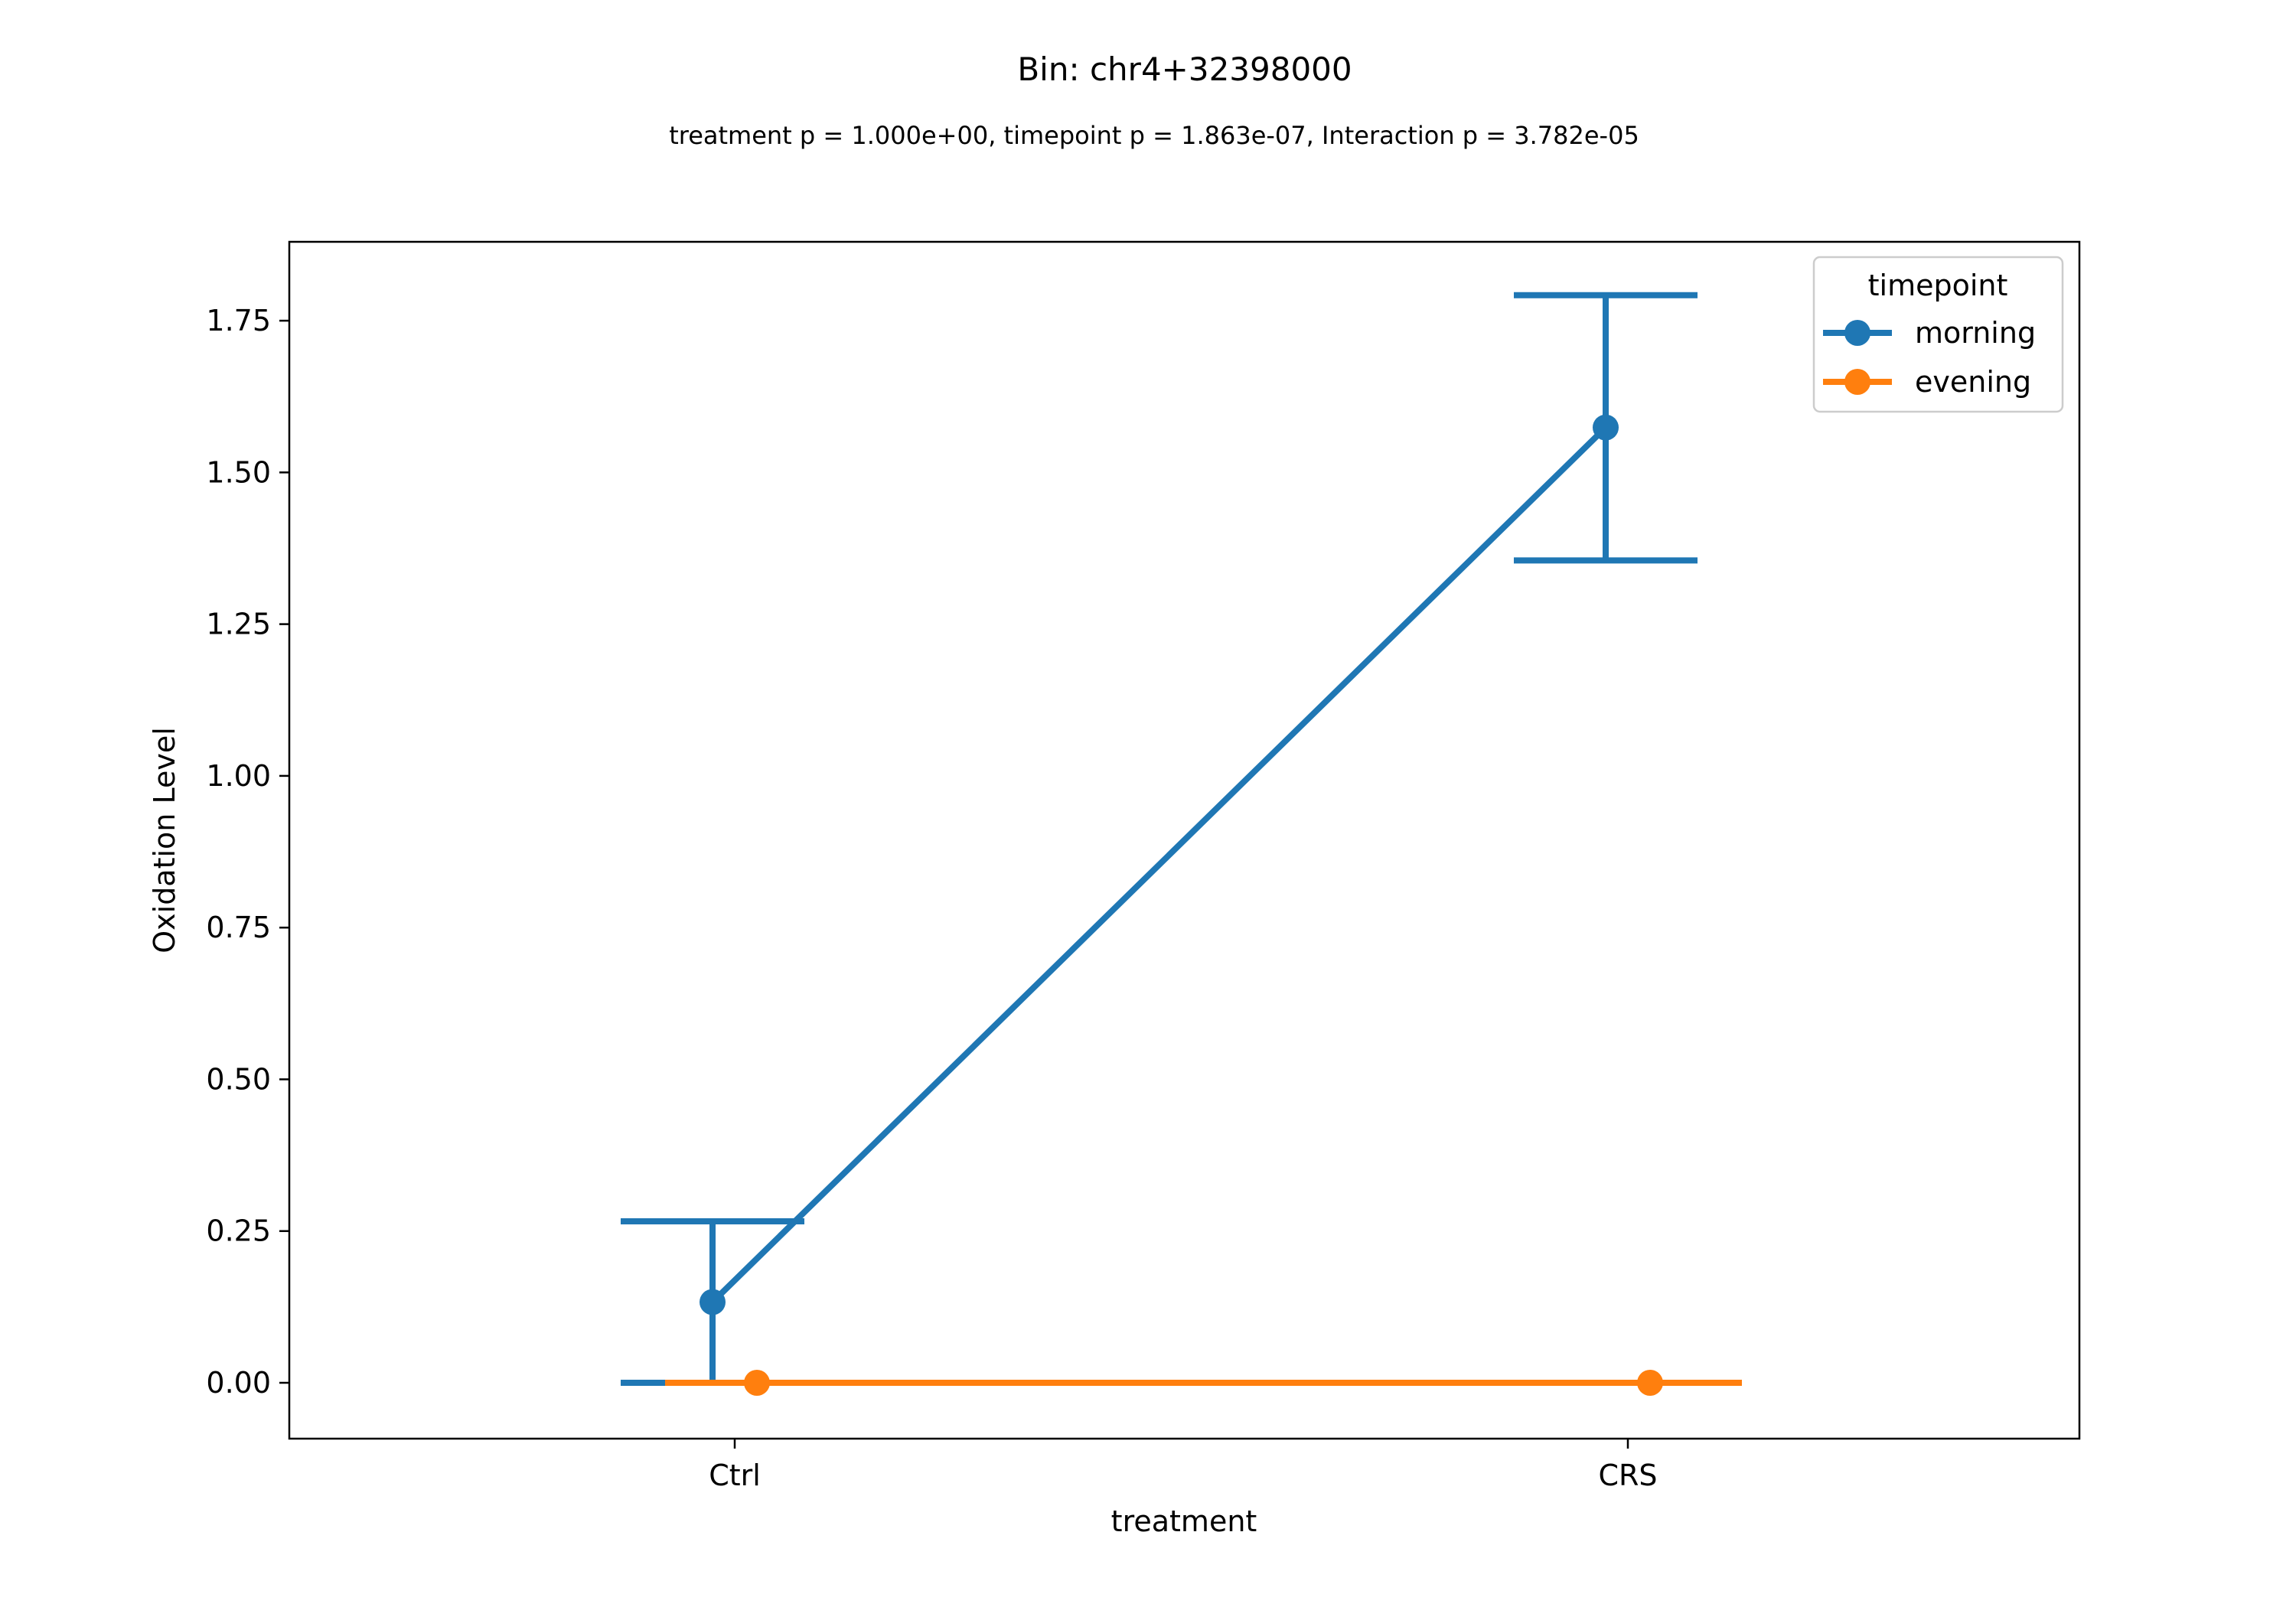 This screenshot has width=2296, height=1607. I want to click on legend-items: morning evening, so click(1929, 357).